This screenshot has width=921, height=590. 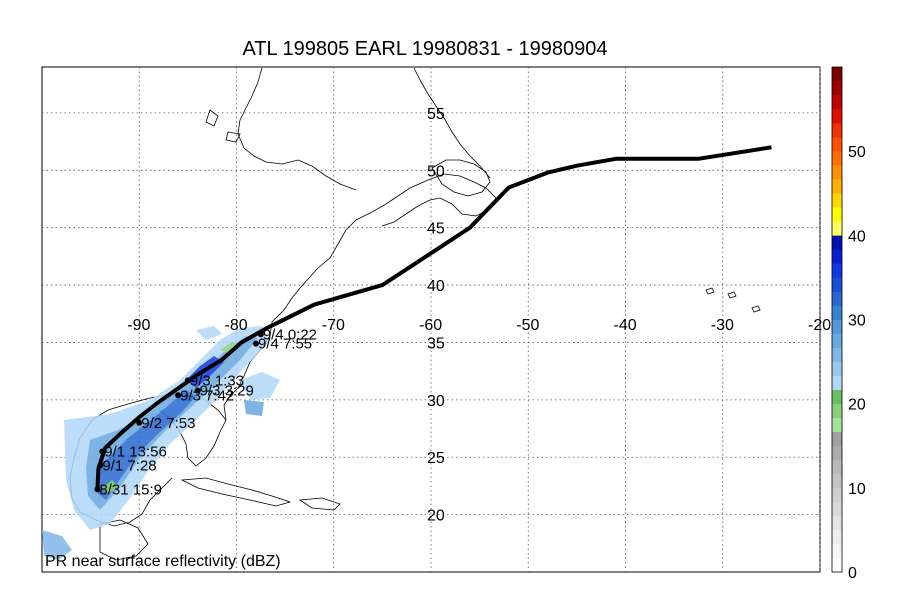 I want to click on track-time-label: 9/4 0:22, so click(x=290, y=334).